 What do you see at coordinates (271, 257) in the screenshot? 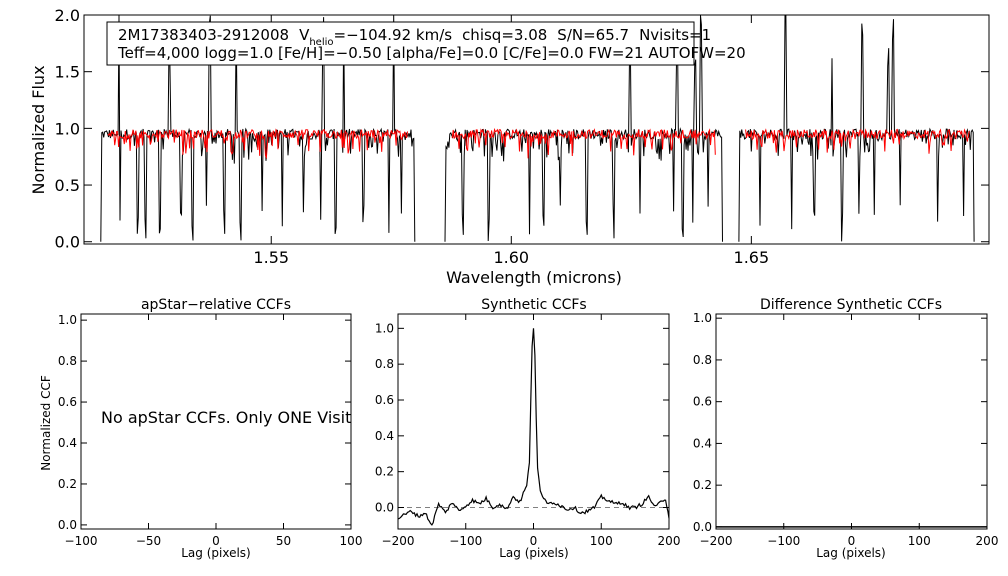
I see `x-tick-label: 1.55` at bounding box center [271, 257].